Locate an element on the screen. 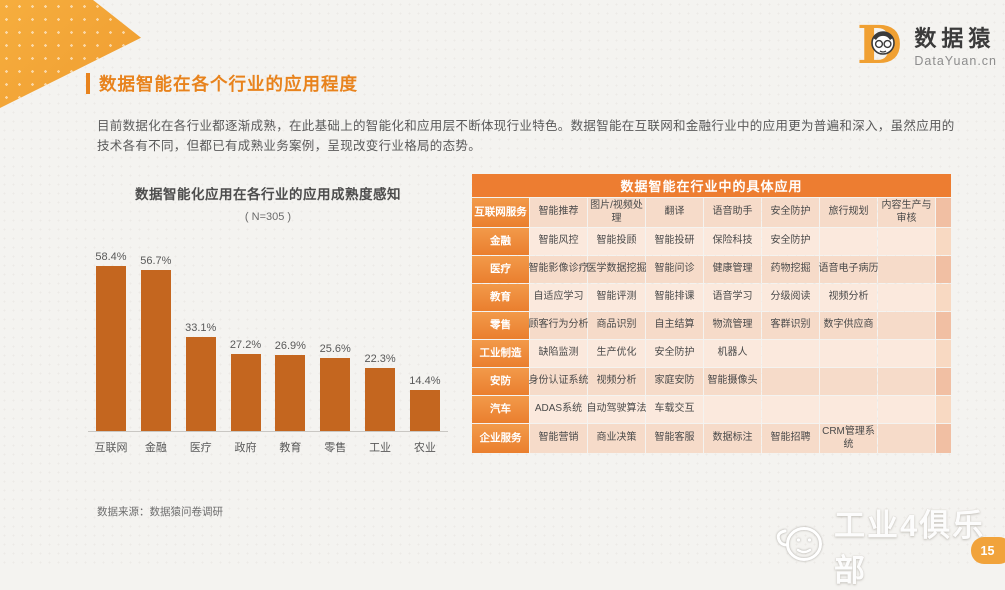  table-cell: CRM管理系统 is located at coordinates (848, 438).